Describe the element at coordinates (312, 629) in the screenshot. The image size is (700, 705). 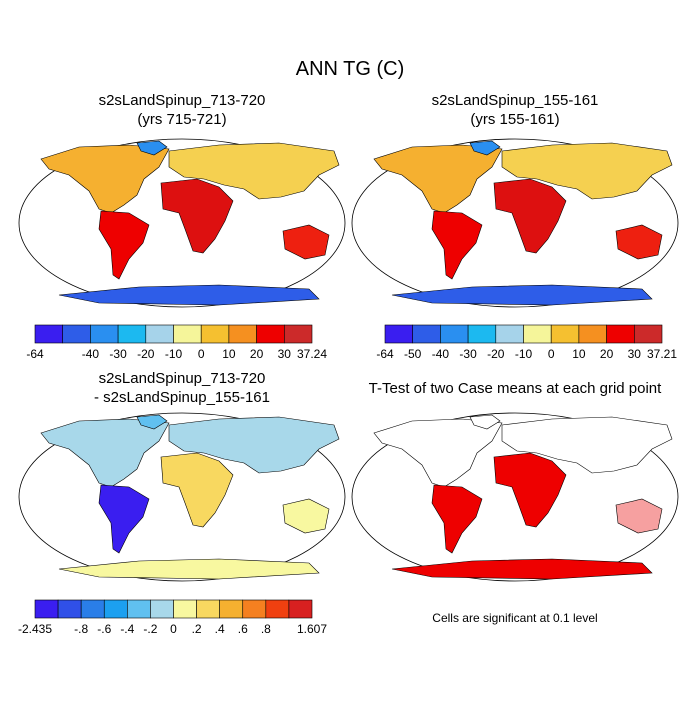
I see `colorbar-label: 1.607` at that location.